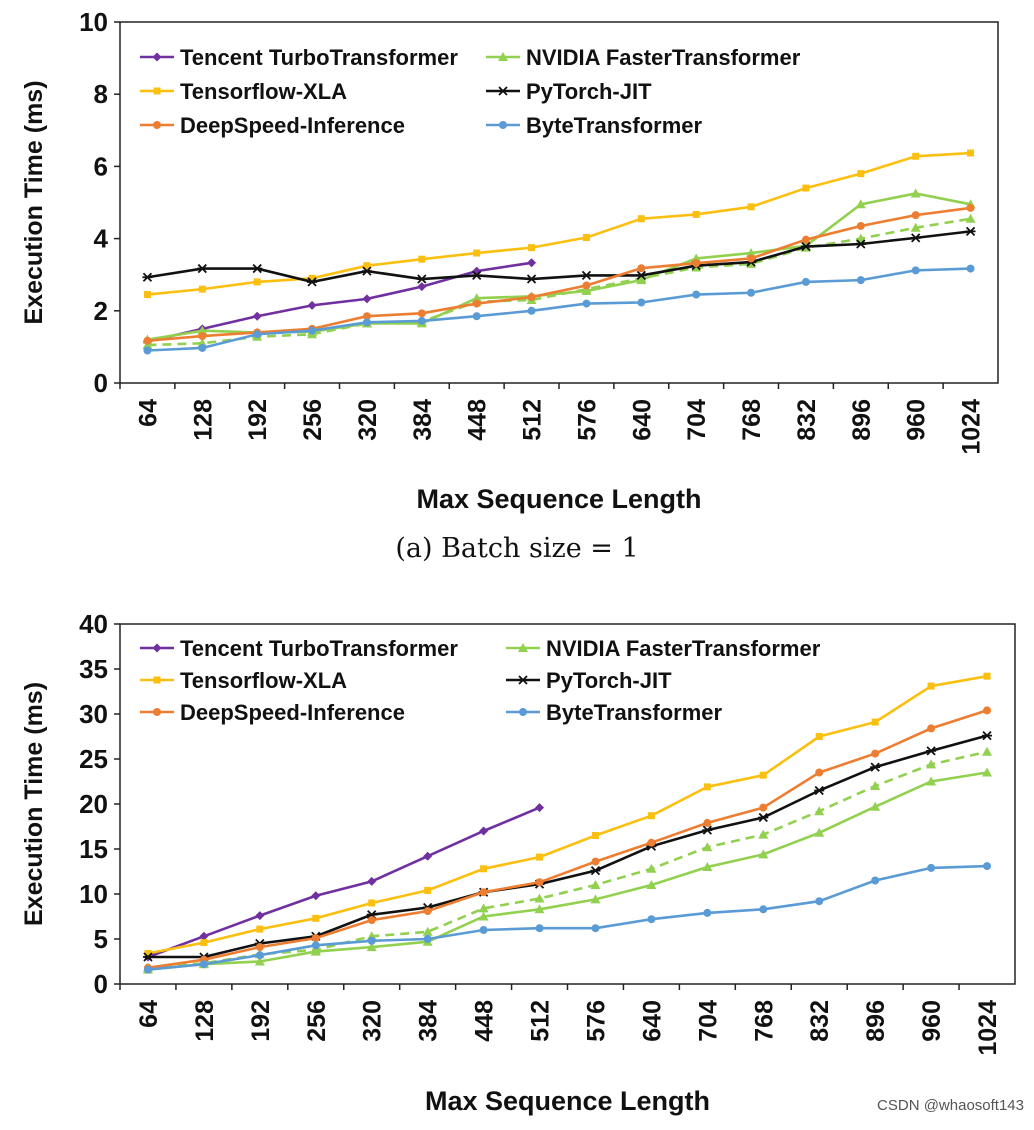 This screenshot has width=1034, height=1130. Describe the element at coordinates (93, 669) in the screenshot. I see `y-tick-label: 35` at that location.